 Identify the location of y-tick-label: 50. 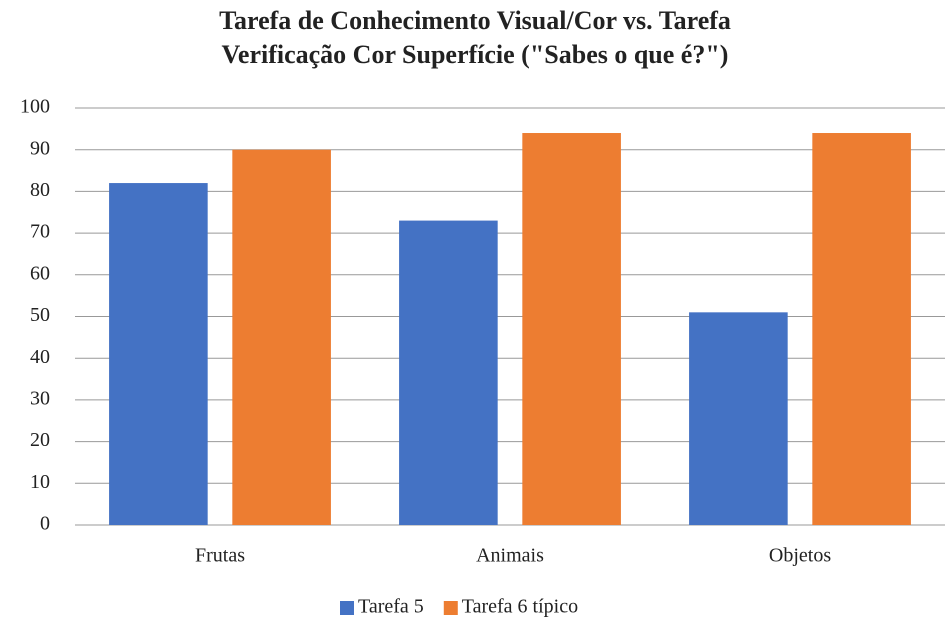
(40, 315).